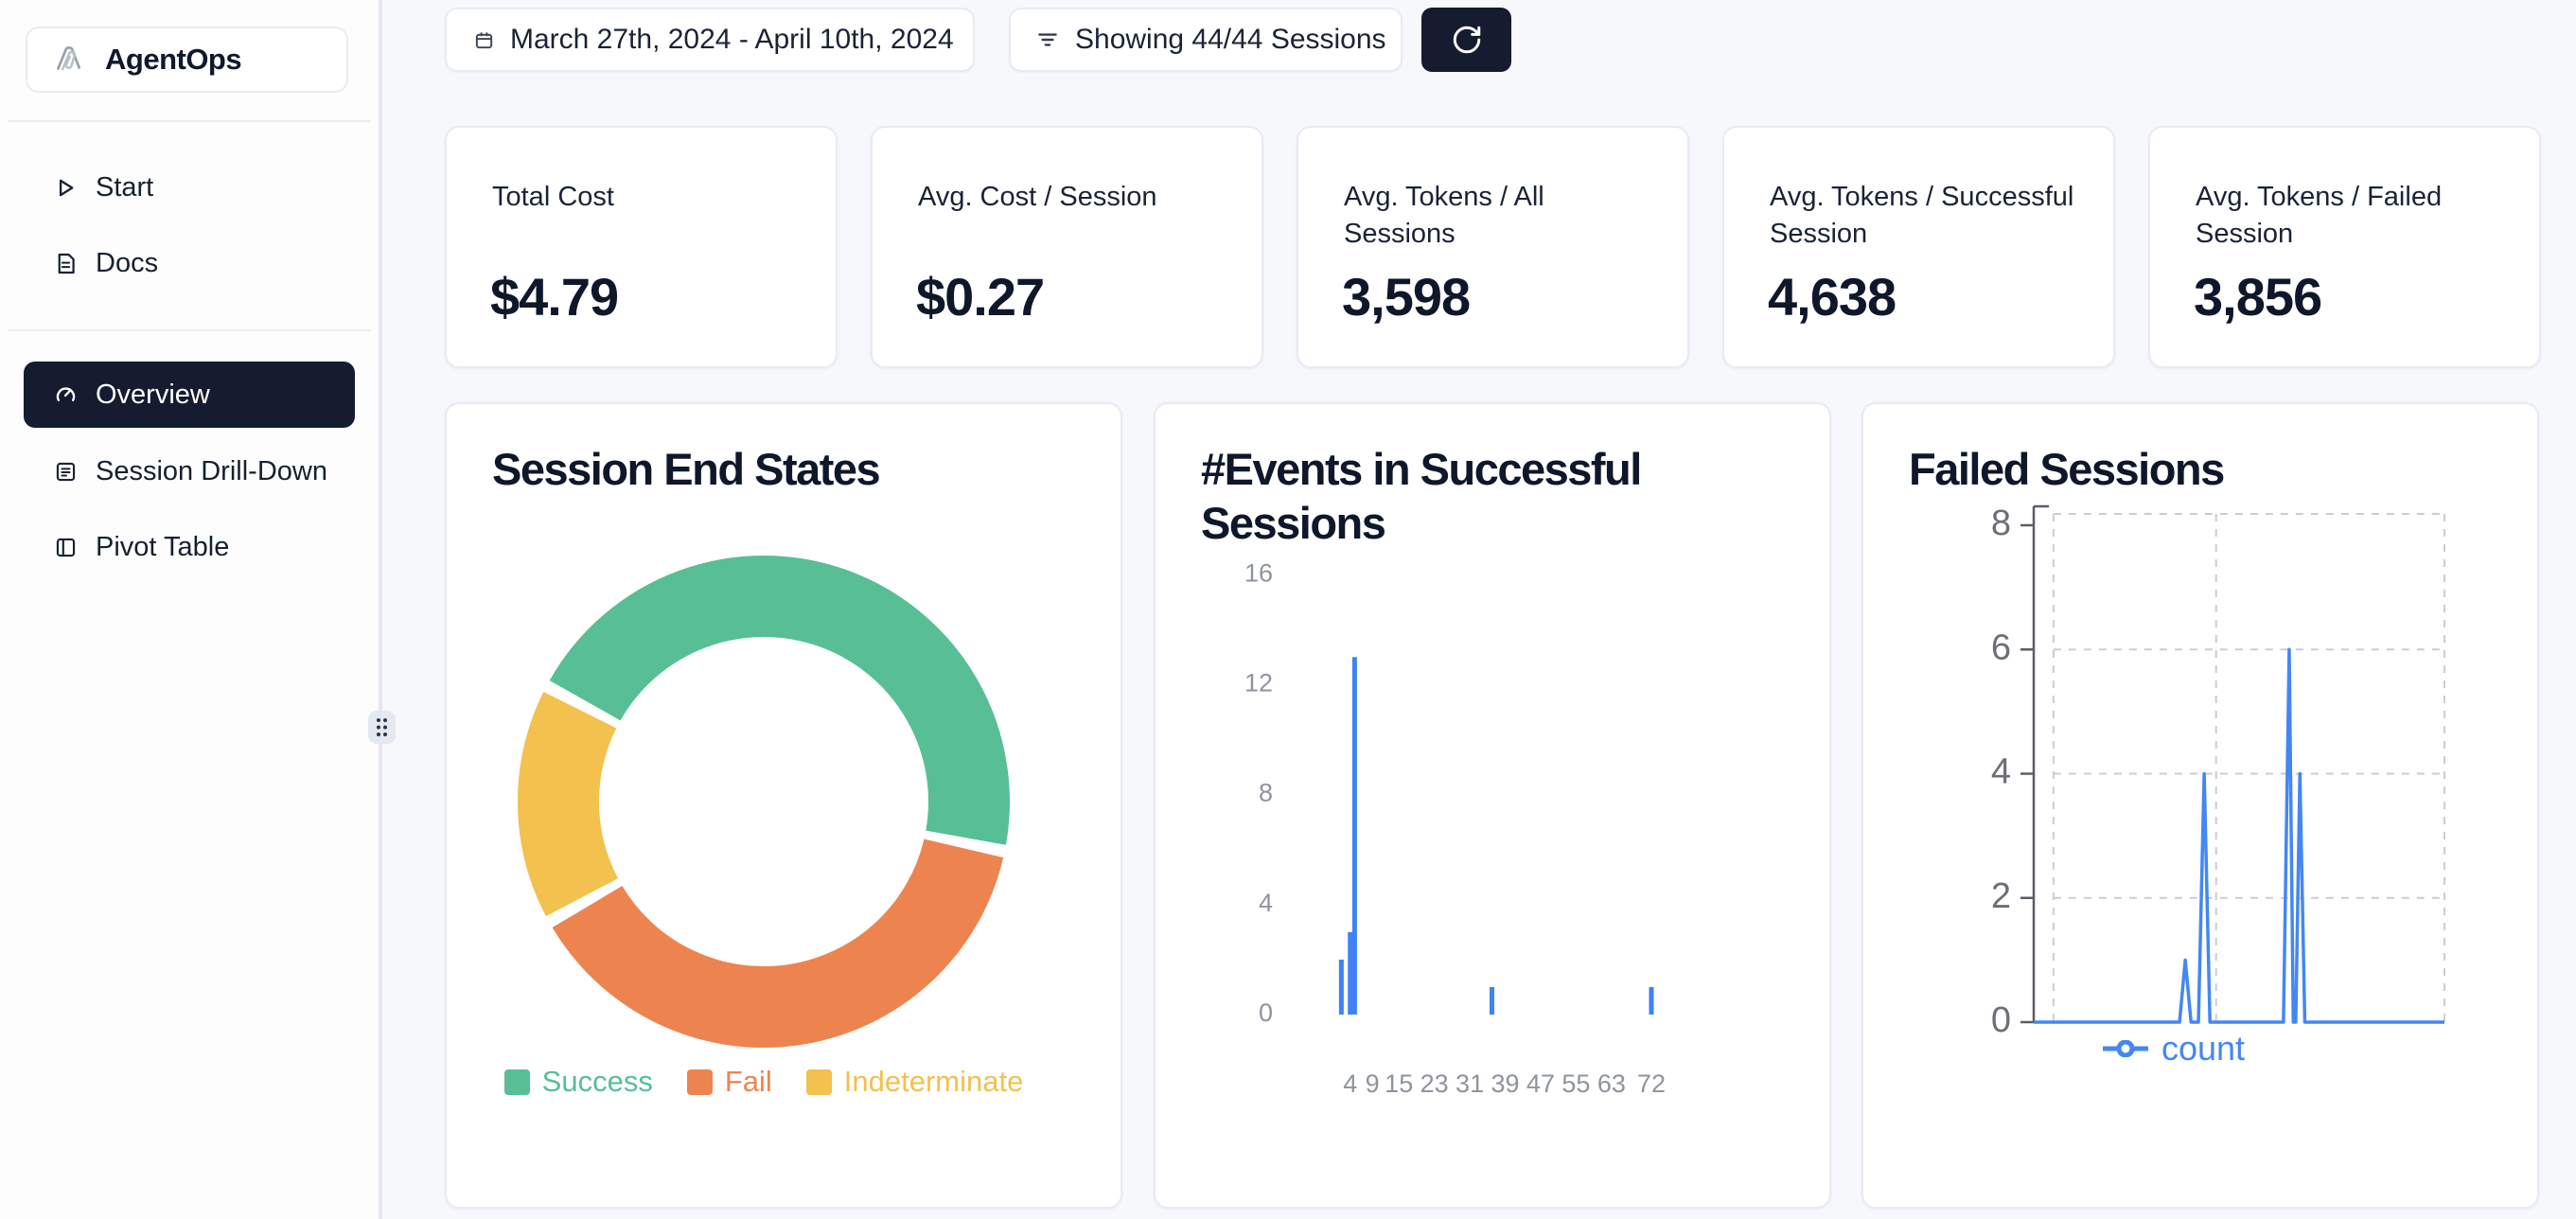 Image resolution: width=2576 pixels, height=1219 pixels. What do you see at coordinates (66, 393) in the screenshot?
I see `gauge-icon` at bounding box center [66, 393].